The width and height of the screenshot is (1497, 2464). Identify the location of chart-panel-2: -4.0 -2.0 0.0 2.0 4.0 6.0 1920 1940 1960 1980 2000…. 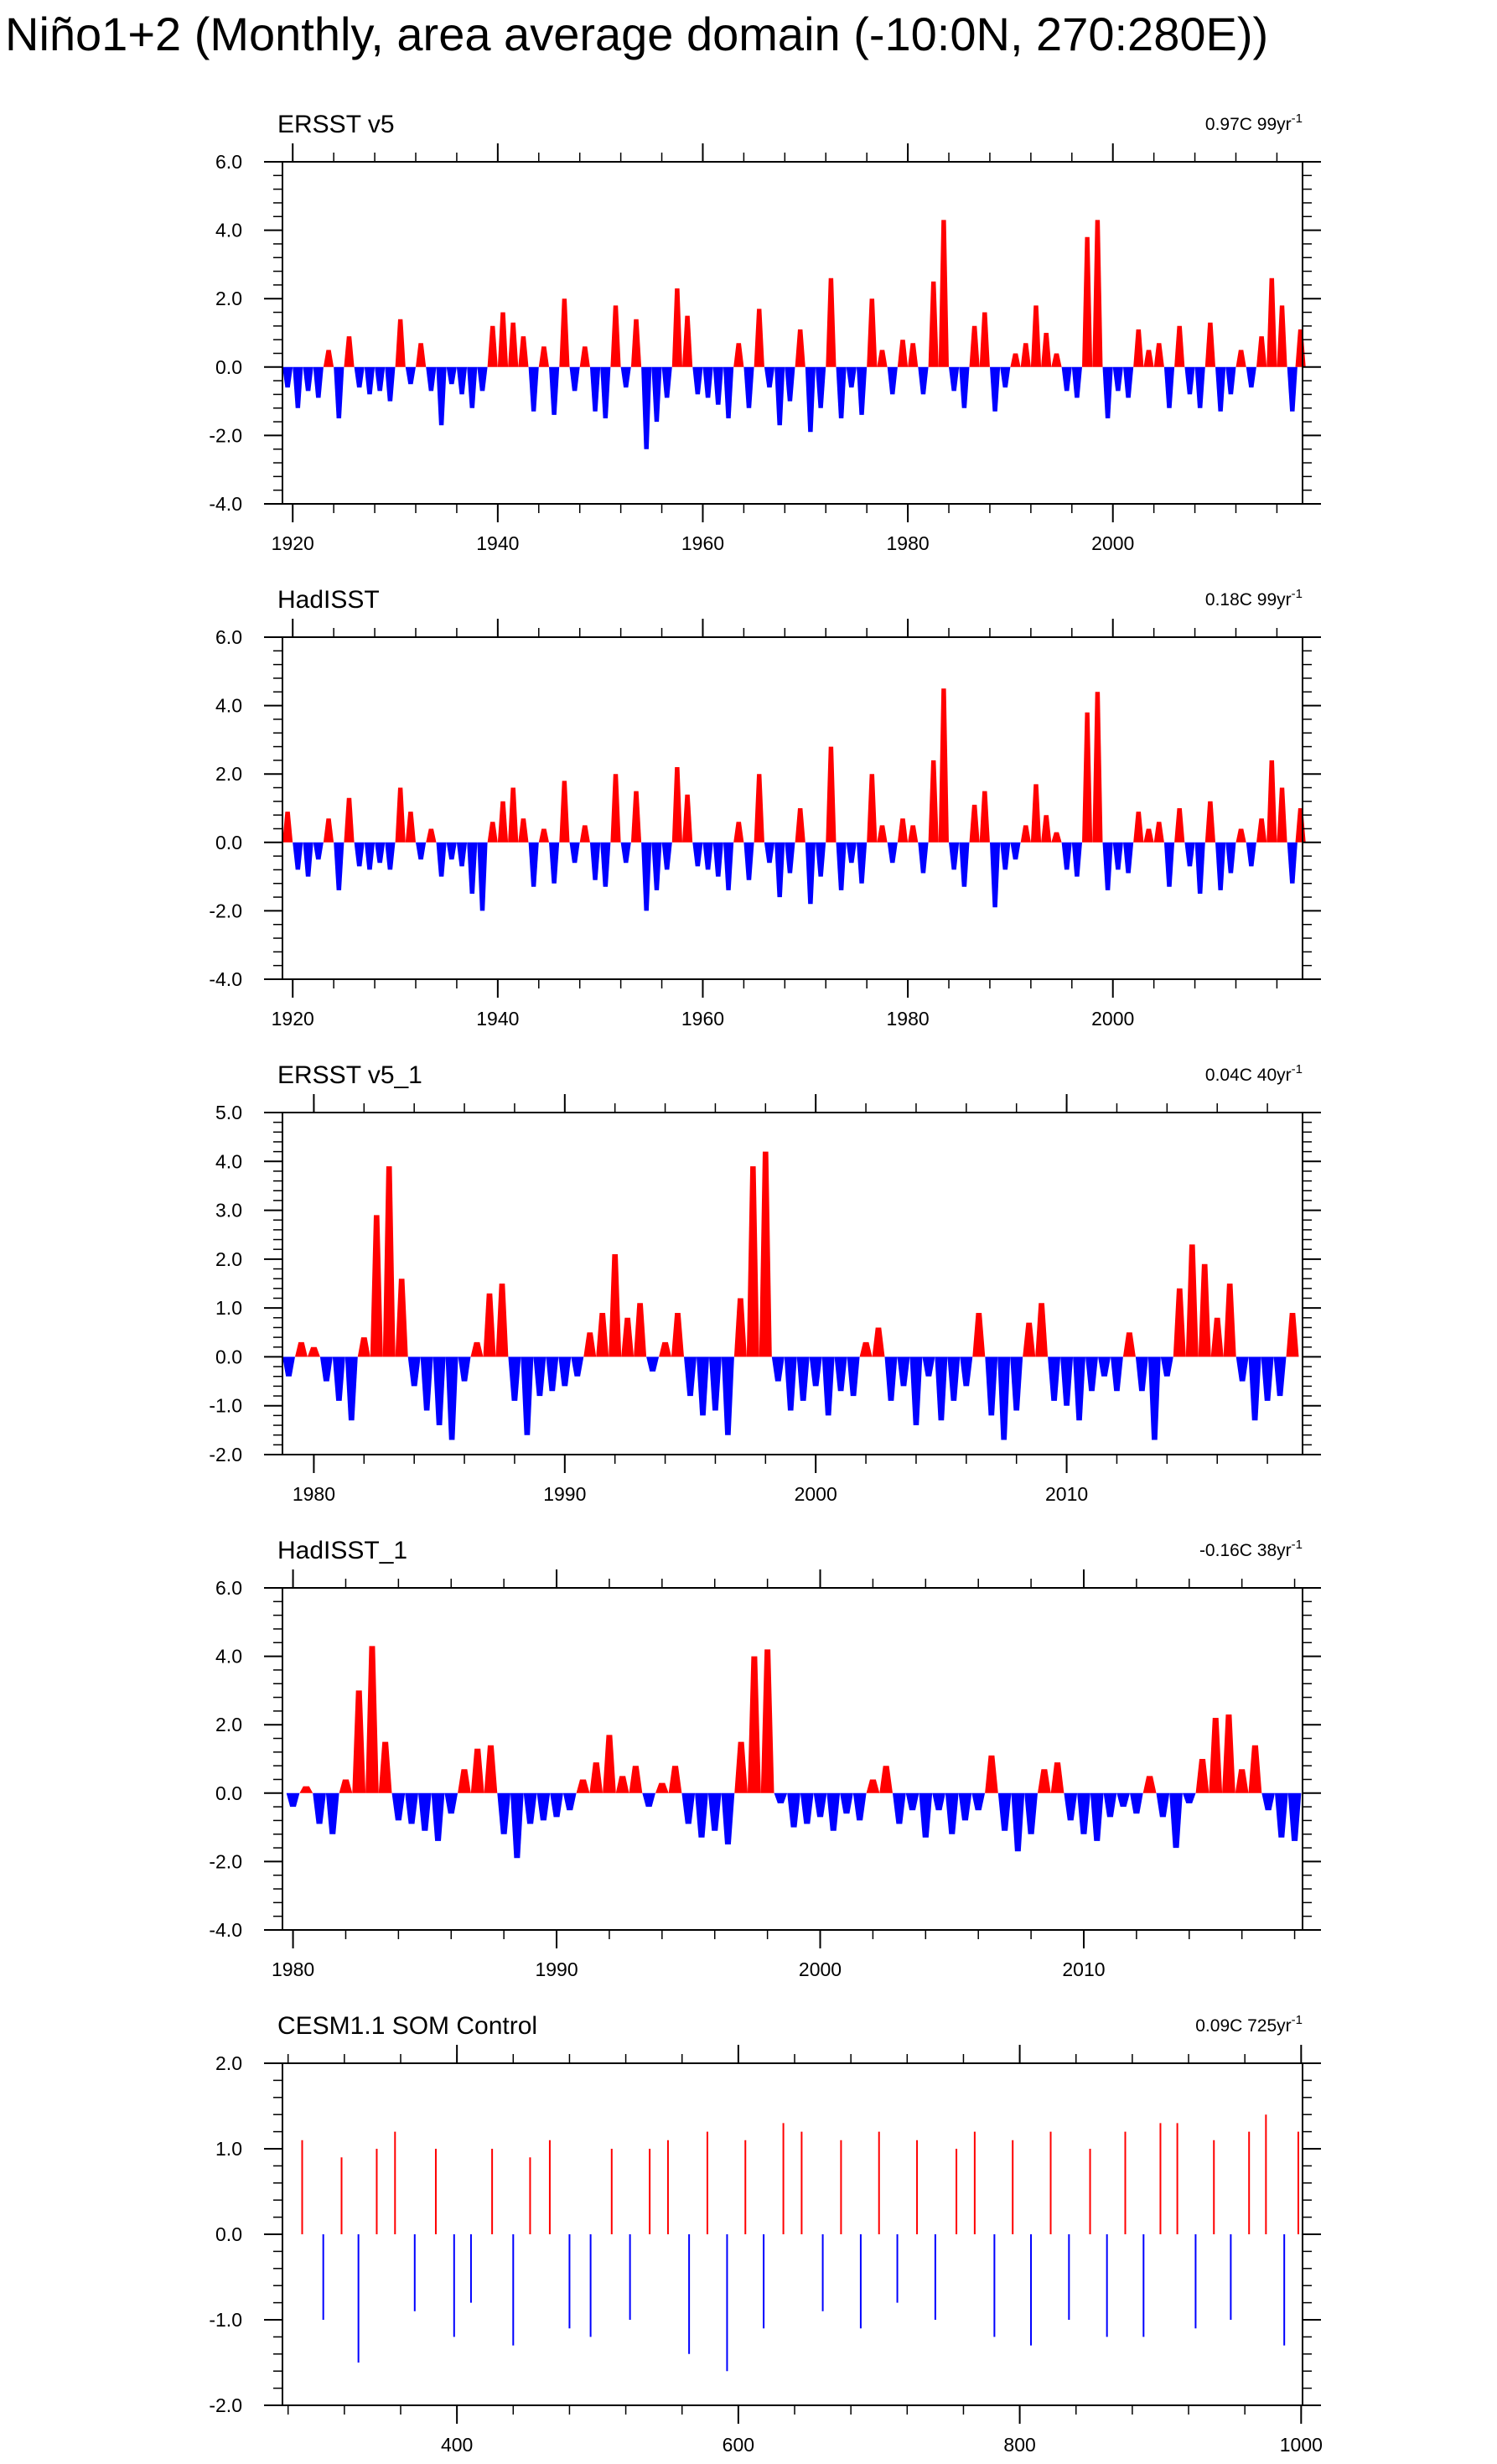
(765, 808).